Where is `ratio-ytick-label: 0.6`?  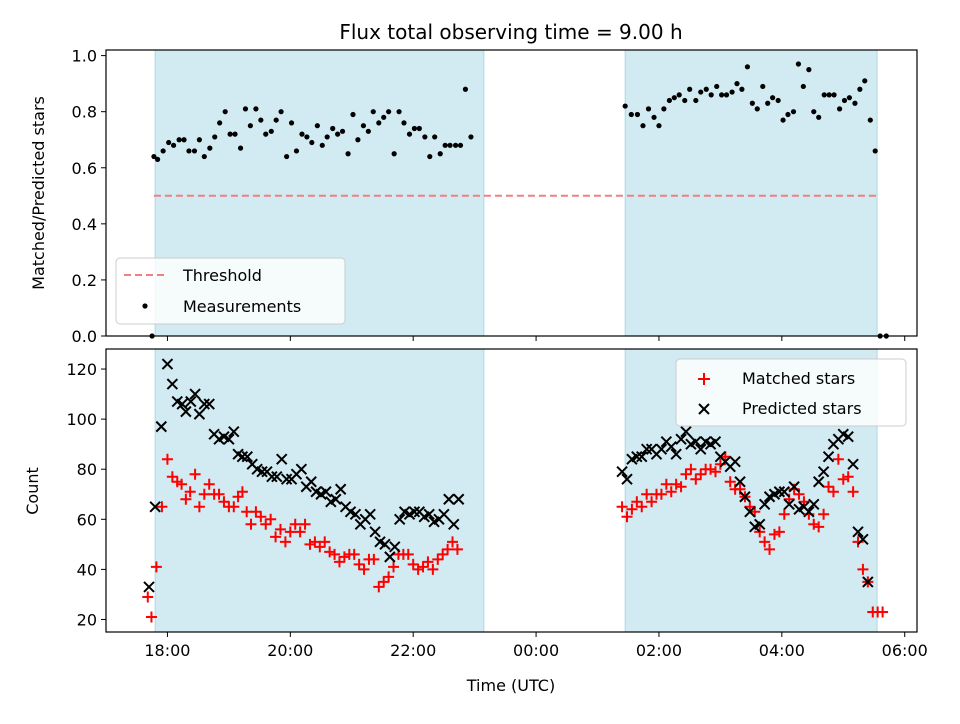
ratio-ytick-label: 0.6 is located at coordinates (84, 168).